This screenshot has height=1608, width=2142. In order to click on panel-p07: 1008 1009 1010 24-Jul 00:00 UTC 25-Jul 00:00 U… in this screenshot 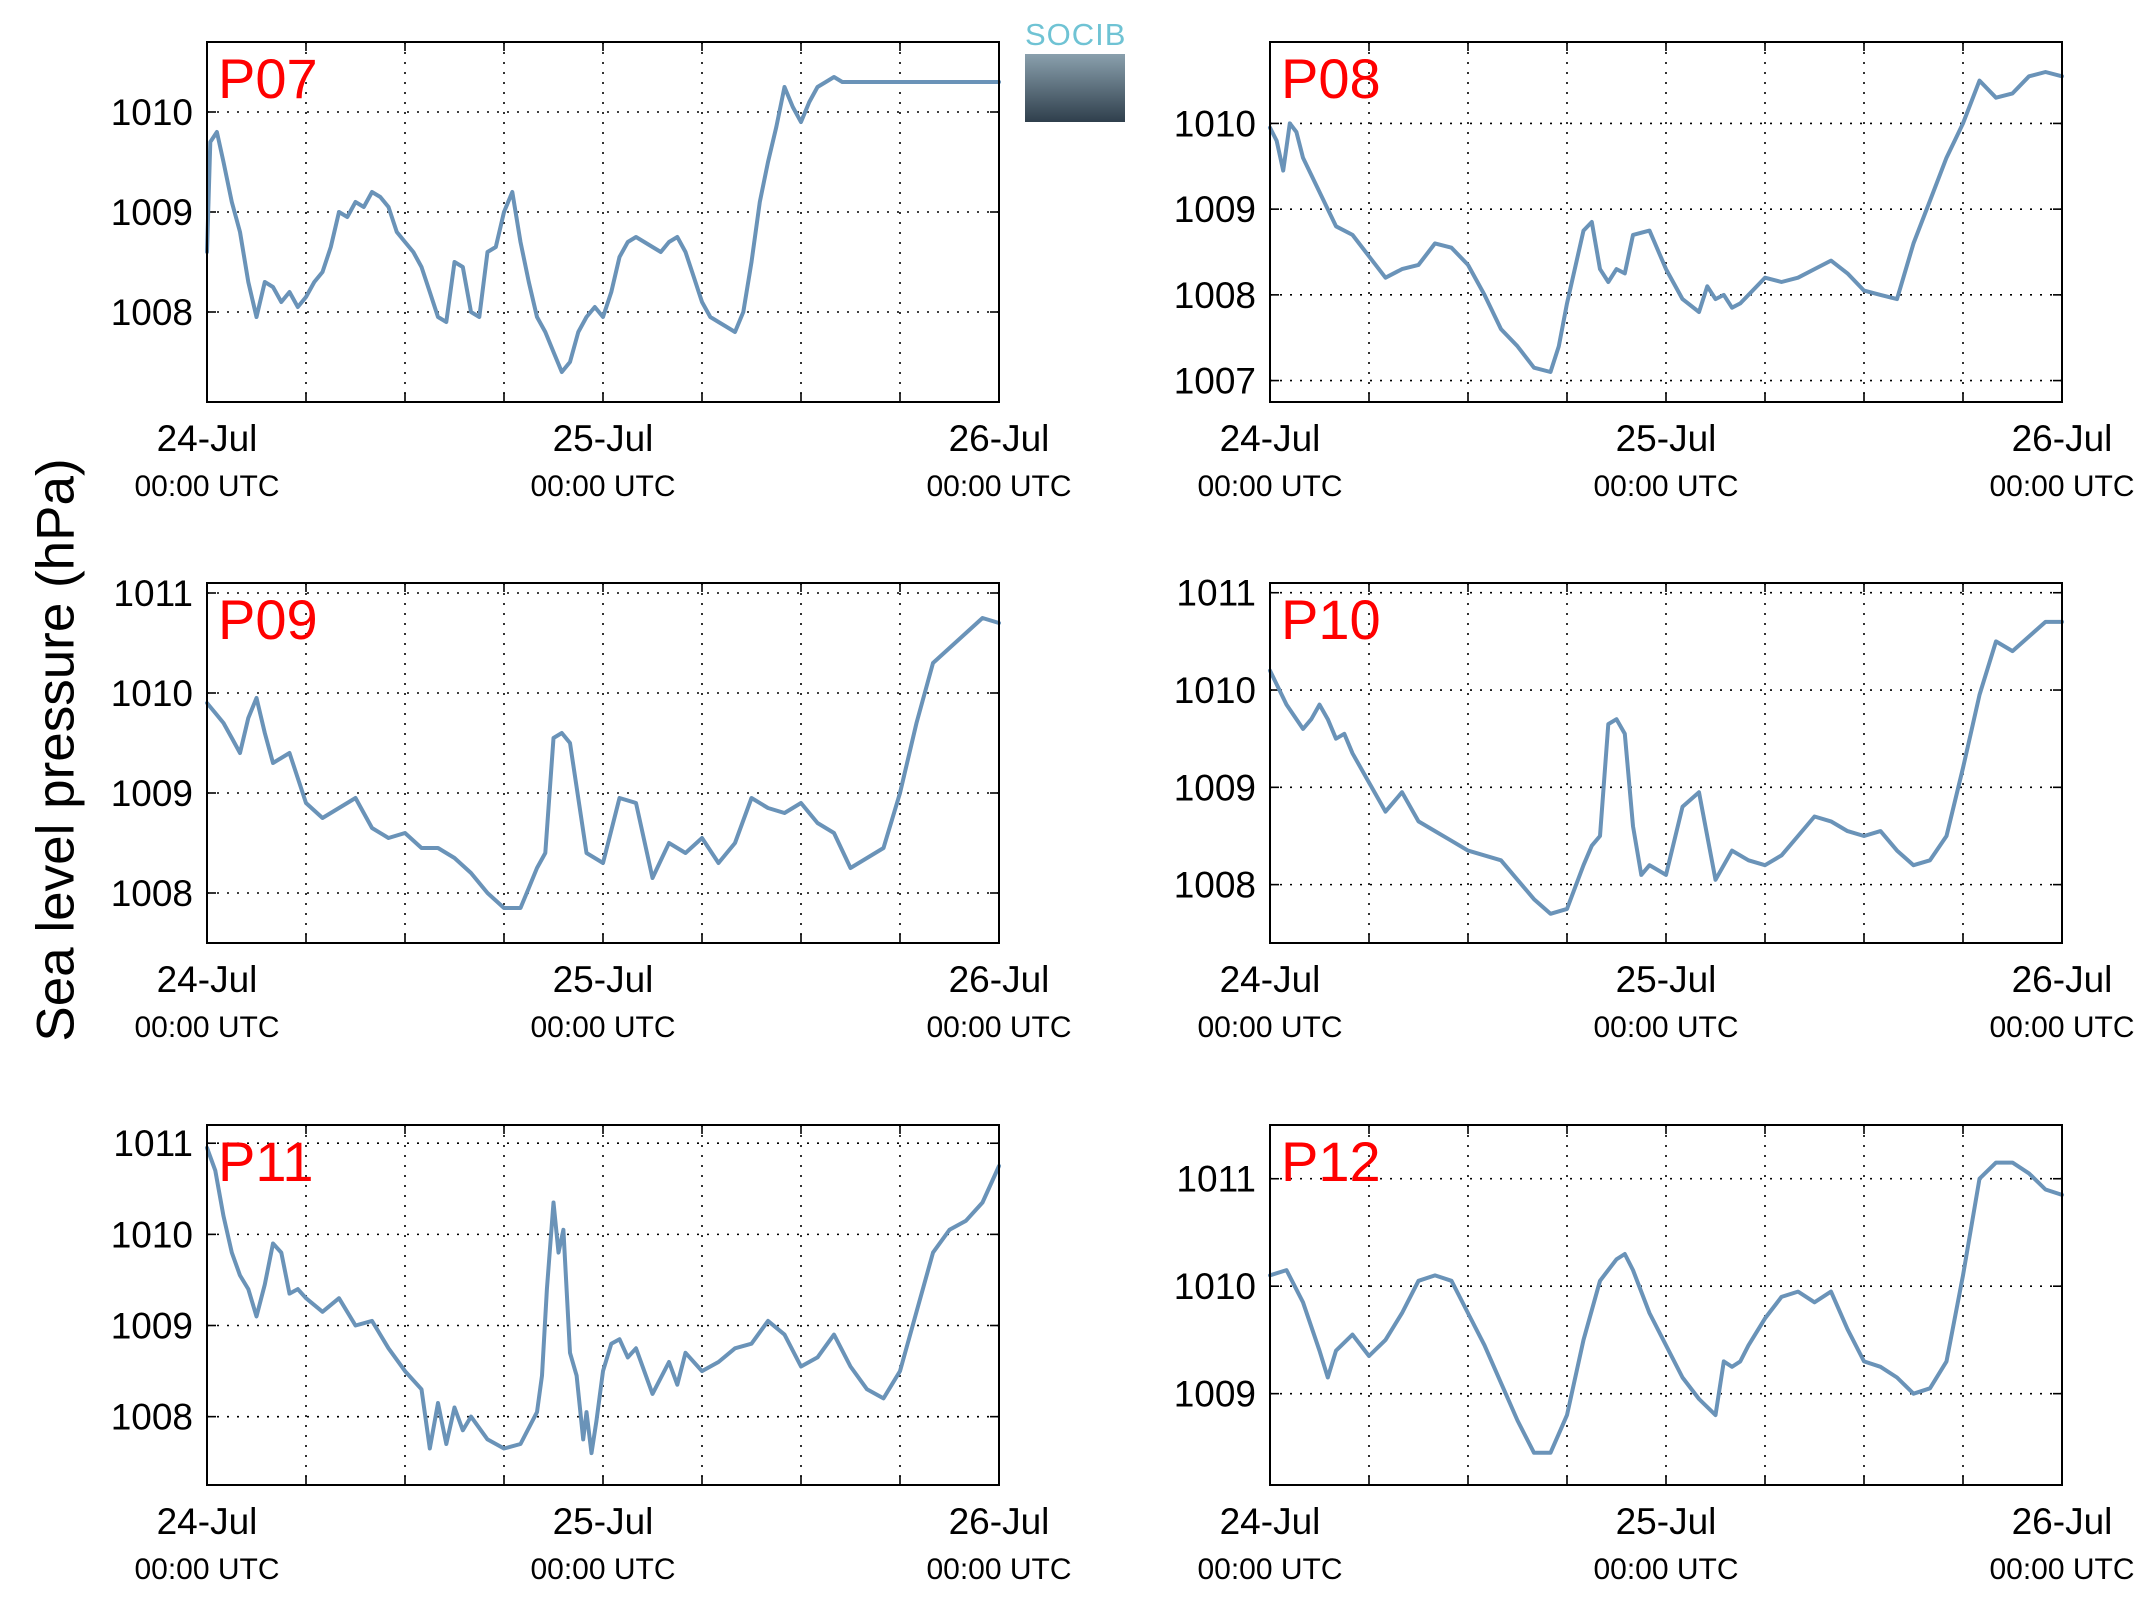, I will do `click(591, 272)`.